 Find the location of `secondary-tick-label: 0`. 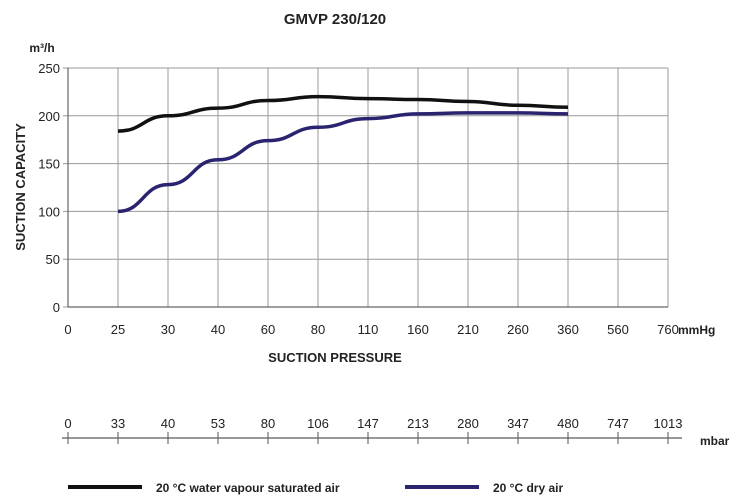

secondary-tick-label: 0 is located at coordinates (67, 423).